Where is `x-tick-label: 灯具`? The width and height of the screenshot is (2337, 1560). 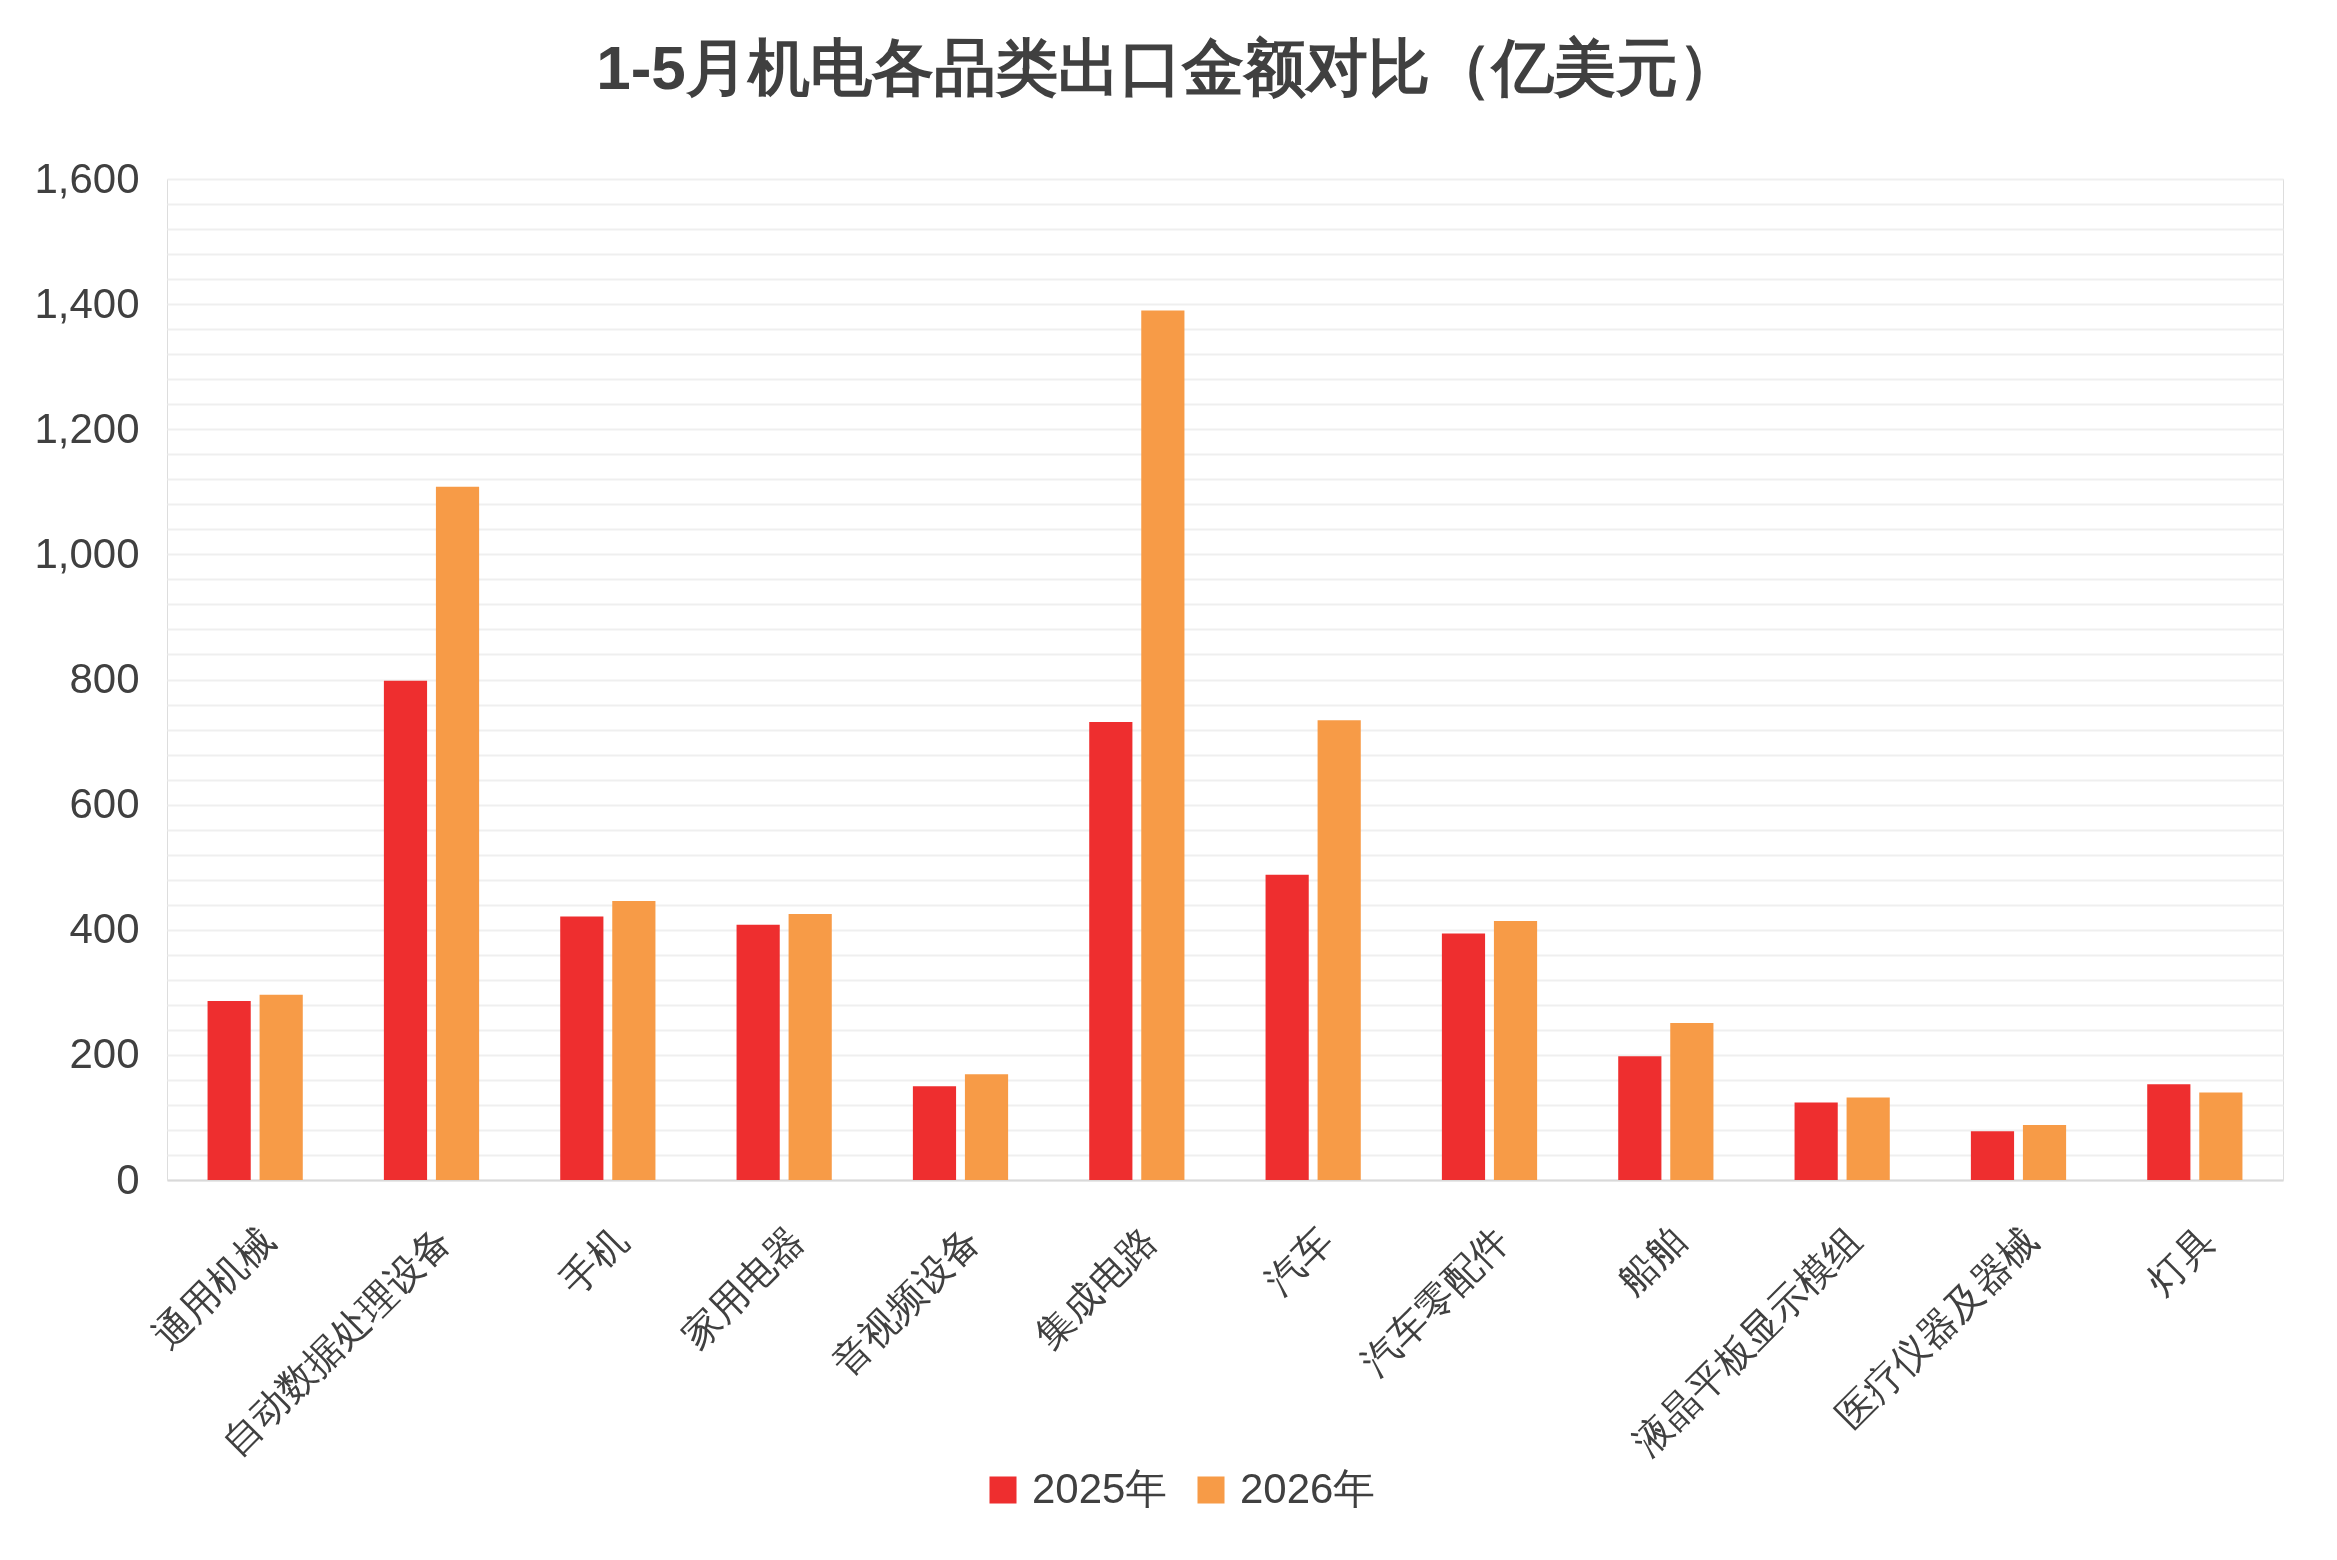
x-tick-label: 灯具 is located at coordinates (2180, 1261).